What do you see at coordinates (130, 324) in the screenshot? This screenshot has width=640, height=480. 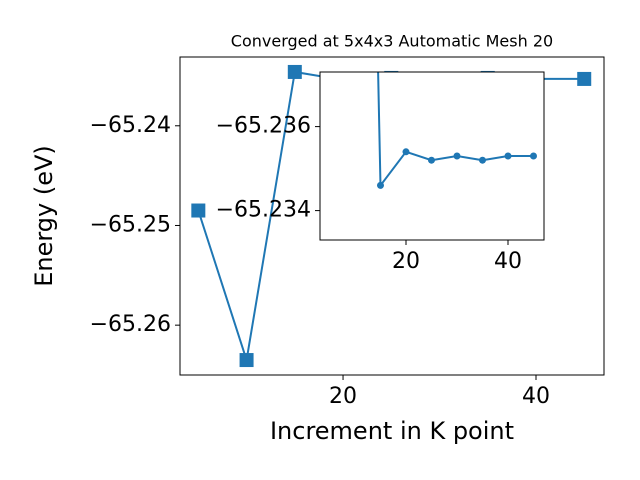 I see `y-tick-label: −65.26` at bounding box center [130, 324].